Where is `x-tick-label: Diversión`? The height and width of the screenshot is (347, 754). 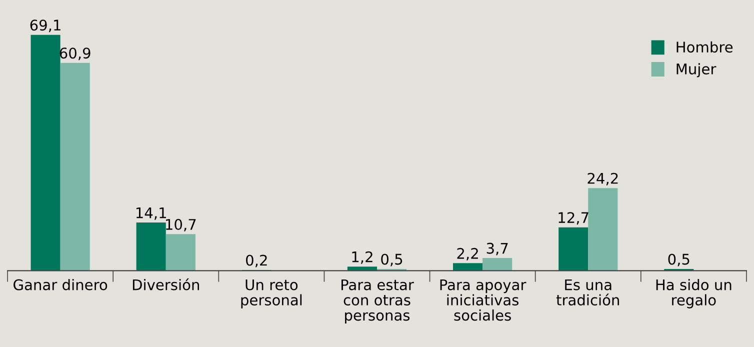 x-tick-label: Diversión is located at coordinates (165, 284).